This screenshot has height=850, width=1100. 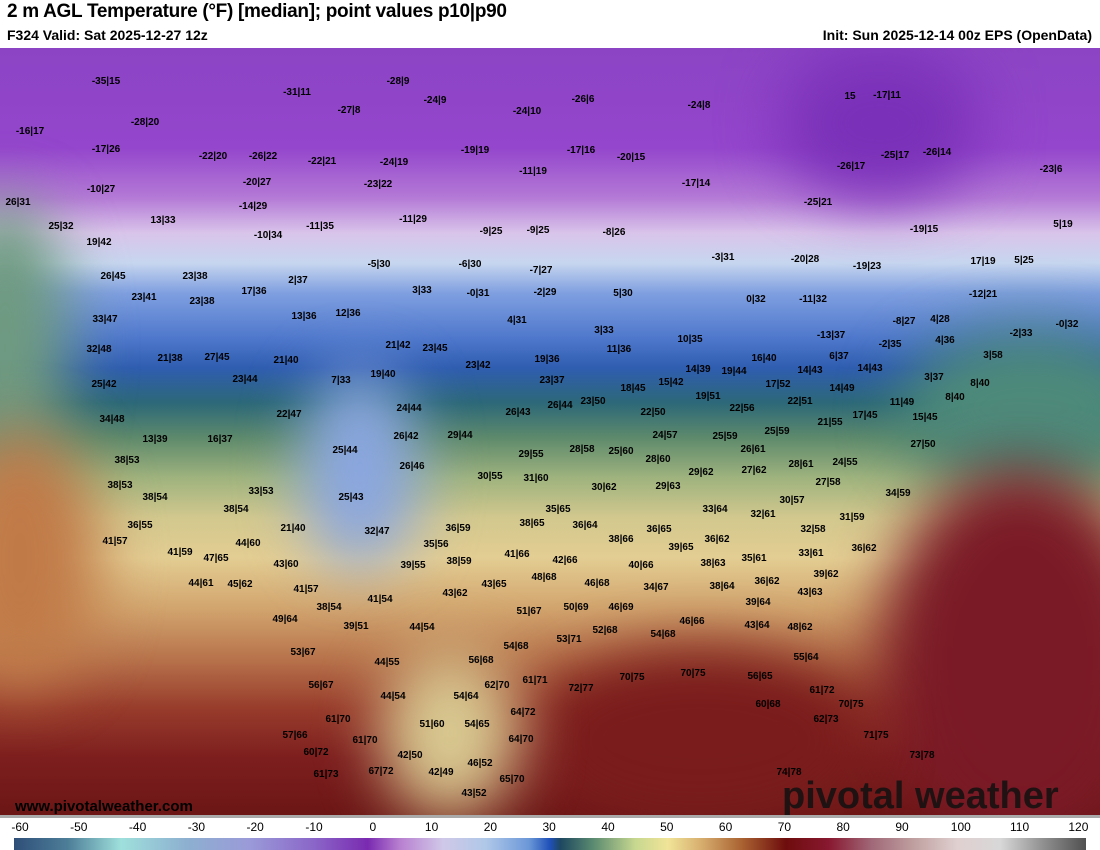 I want to click on point-value-label: 44|55, so click(x=387, y=662).